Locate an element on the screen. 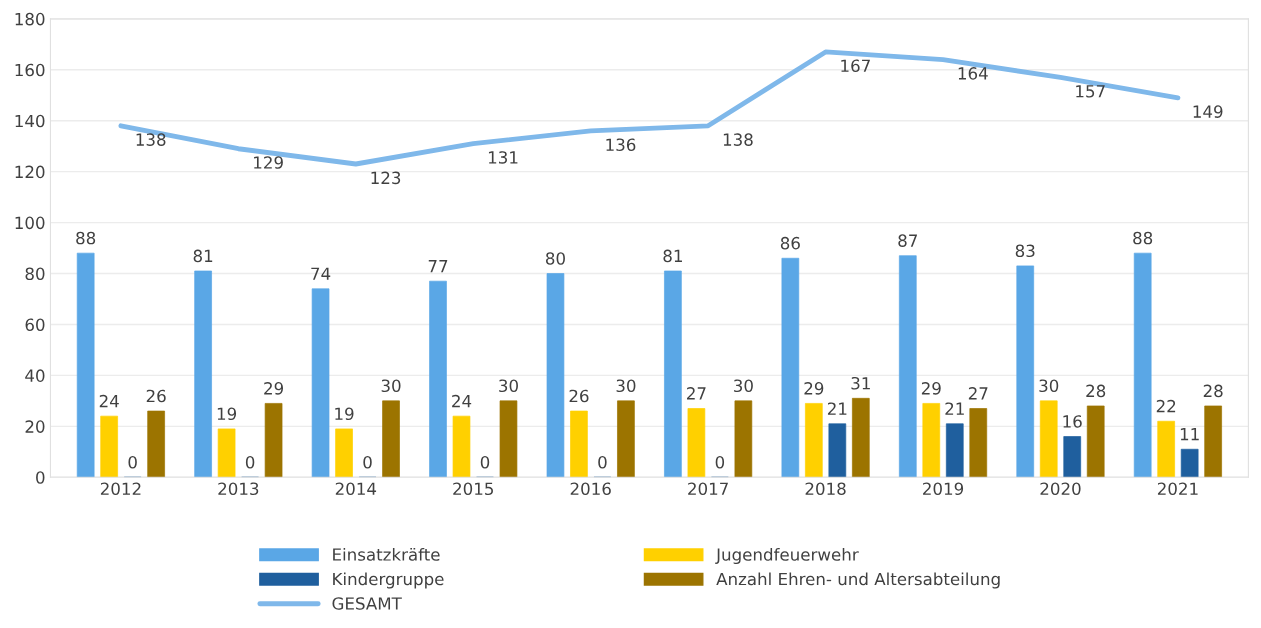 This screenshot has height=628, width=1261. y-tick-label: 40 is located at coordinates (35, 375).